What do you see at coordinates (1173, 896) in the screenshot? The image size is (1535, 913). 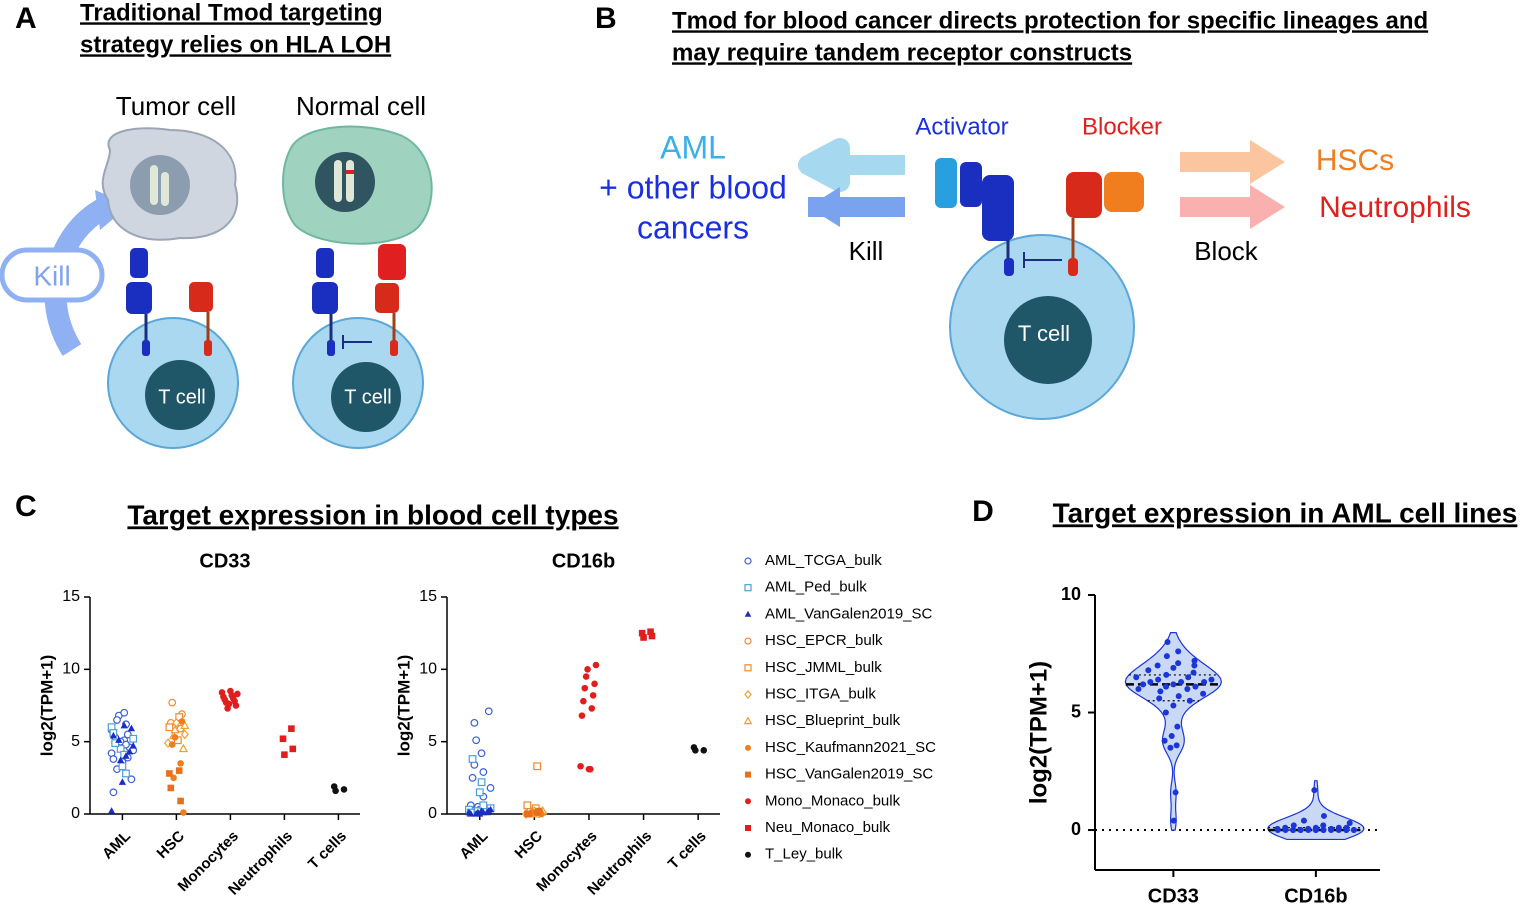 I see `x-tick-label: CD33` at bounding box center [1173, 896].